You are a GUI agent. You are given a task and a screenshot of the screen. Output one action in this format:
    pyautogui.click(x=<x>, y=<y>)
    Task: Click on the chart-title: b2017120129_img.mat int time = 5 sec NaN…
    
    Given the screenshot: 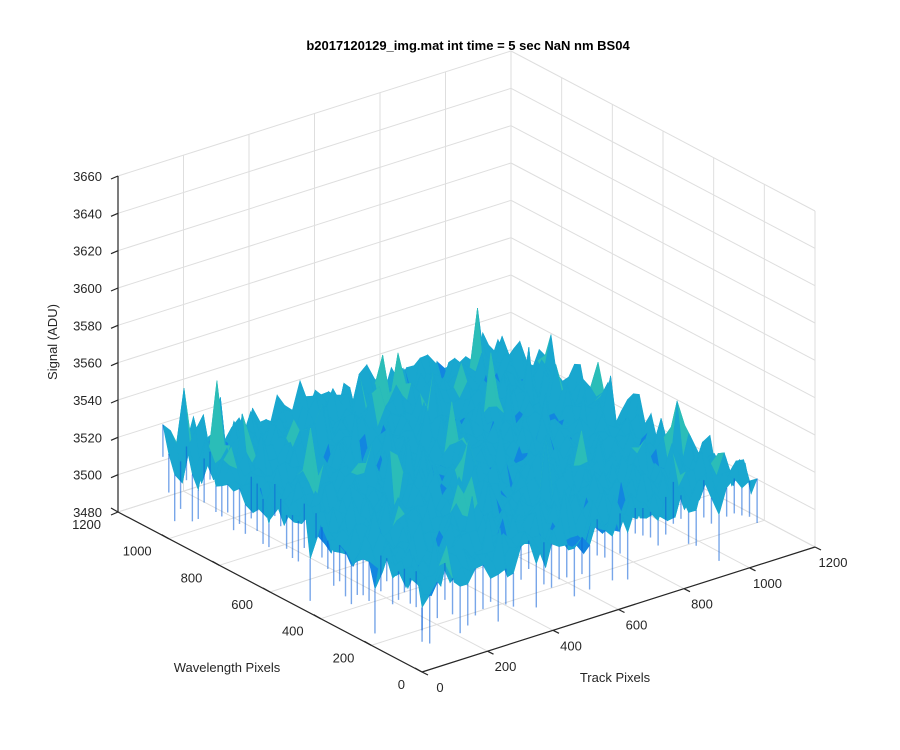 What is the action you would take?
    pyautogui.click(x=468, y=45)
    